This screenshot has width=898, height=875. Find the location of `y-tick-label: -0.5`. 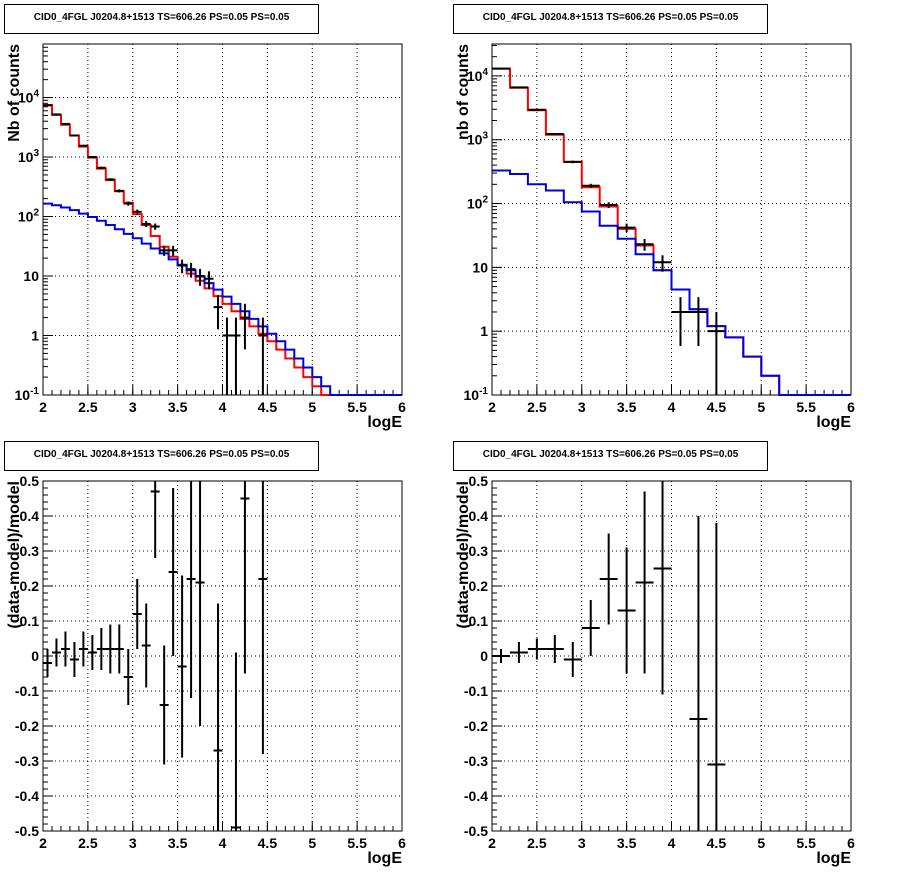

y-tick-label: -0.5 is located at coordinates (27, 831).